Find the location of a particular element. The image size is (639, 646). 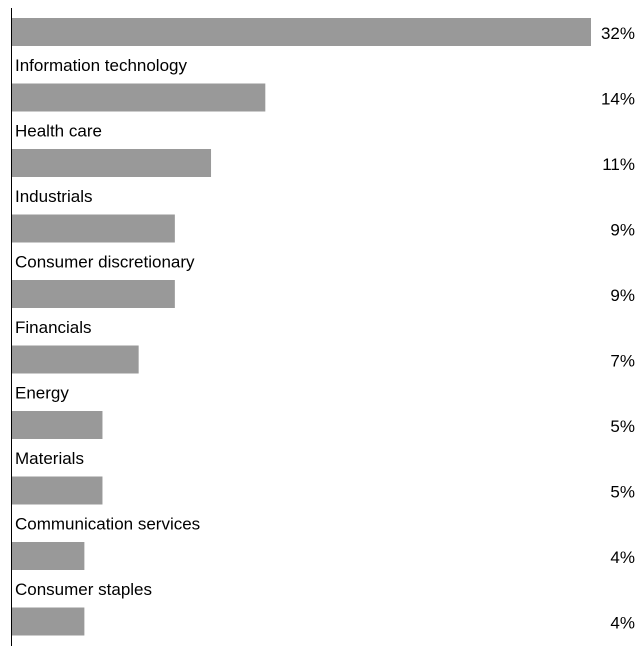

bar-materials is located at coordinates (57, 425).